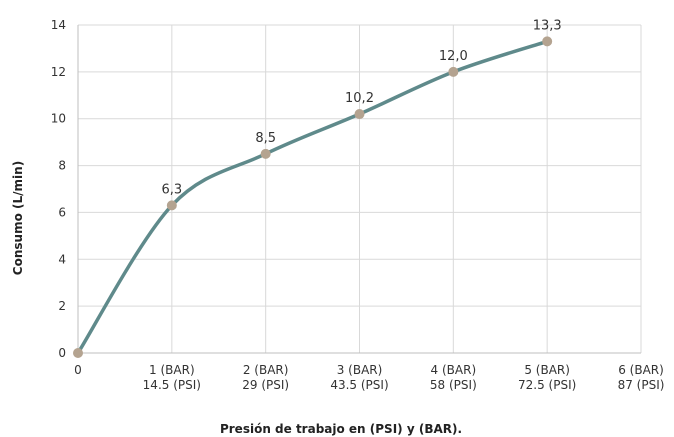 The image size is (674, 437). I want to click on data-label: 8,5, so click(265, 138).